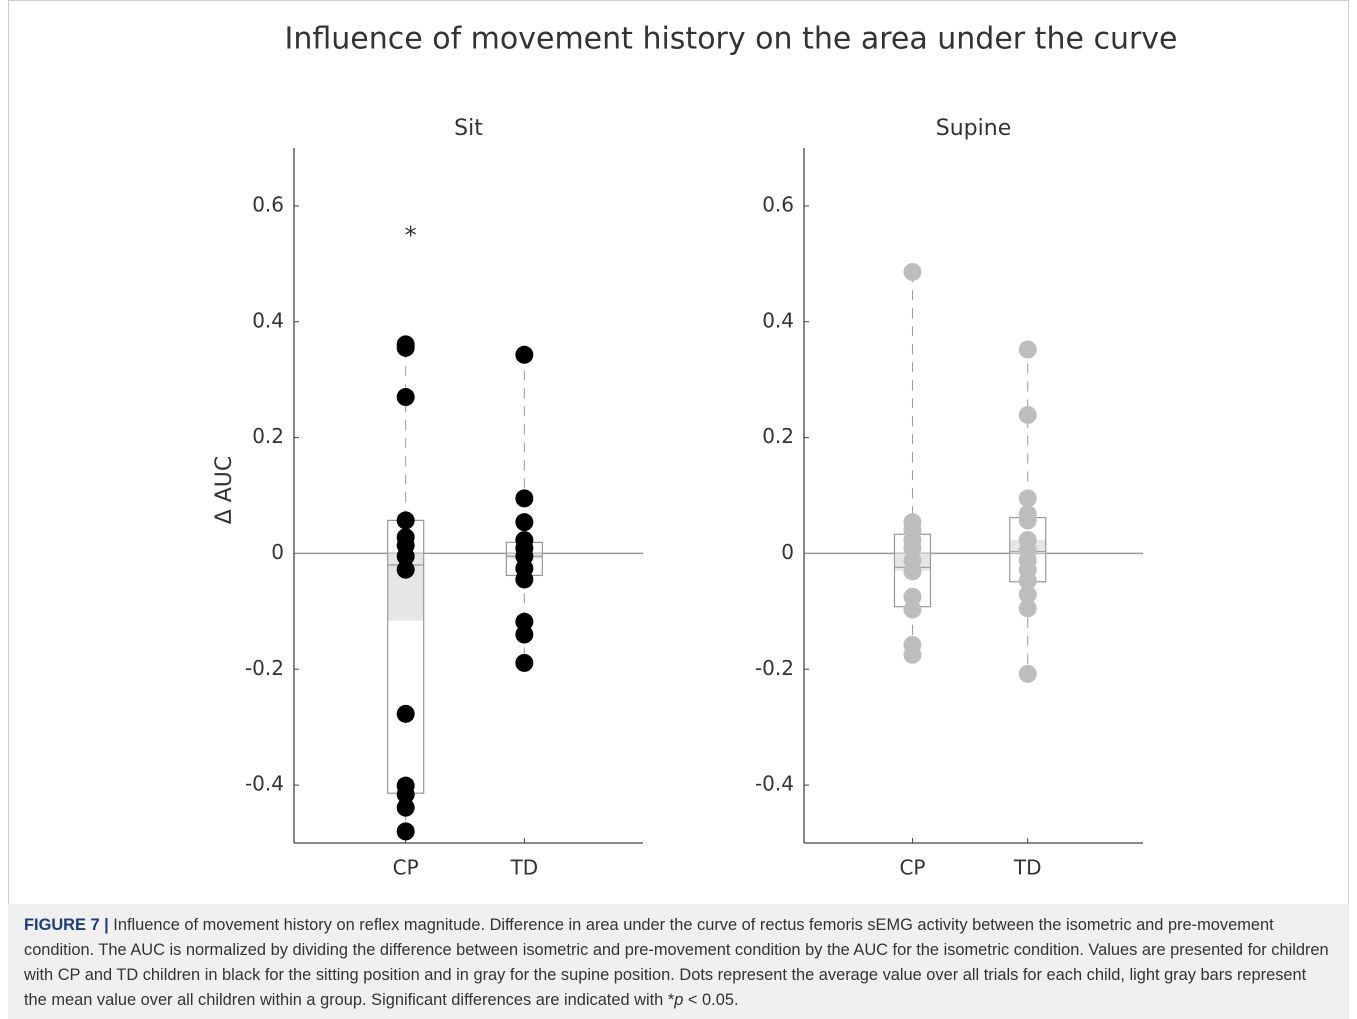 This screenshot has width=1357, height=1019. What do you see at coordinates (468, 128) in the screenshot?
I see `subplot-title: Sit` at bounding box center [468, 128].